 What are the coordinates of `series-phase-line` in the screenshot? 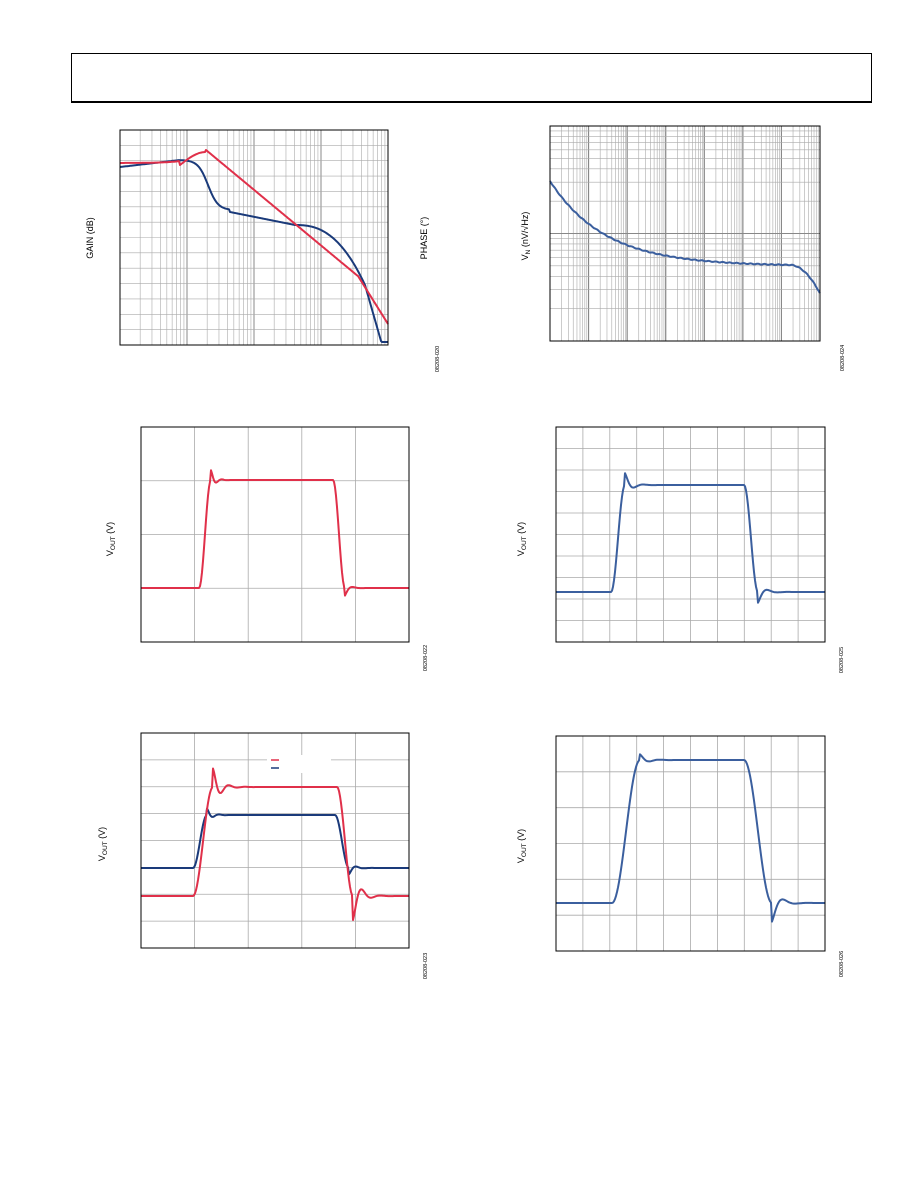 It's located at (254, 237).